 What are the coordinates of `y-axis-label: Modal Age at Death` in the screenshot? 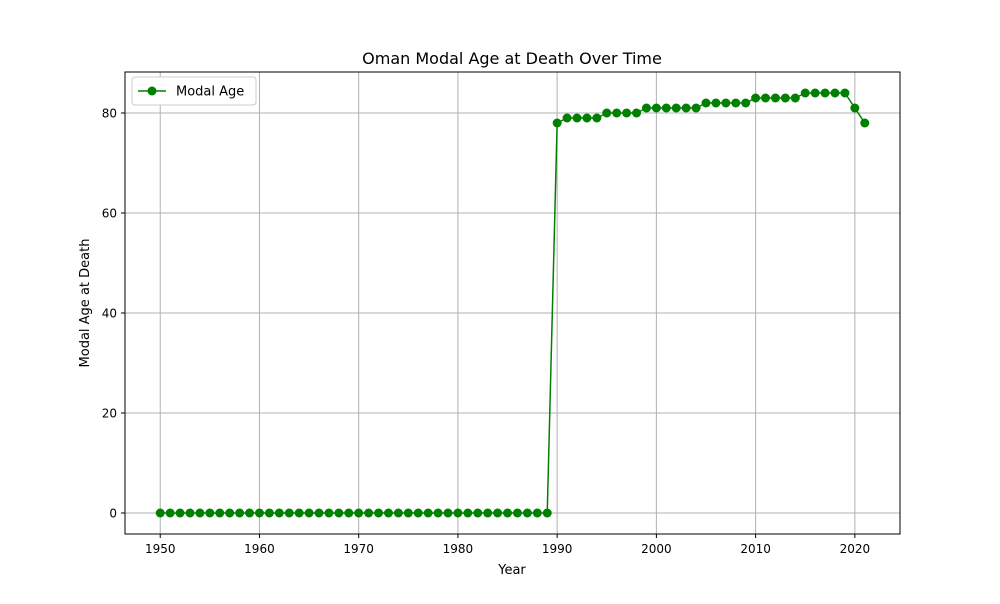 It's located at (85, 303).